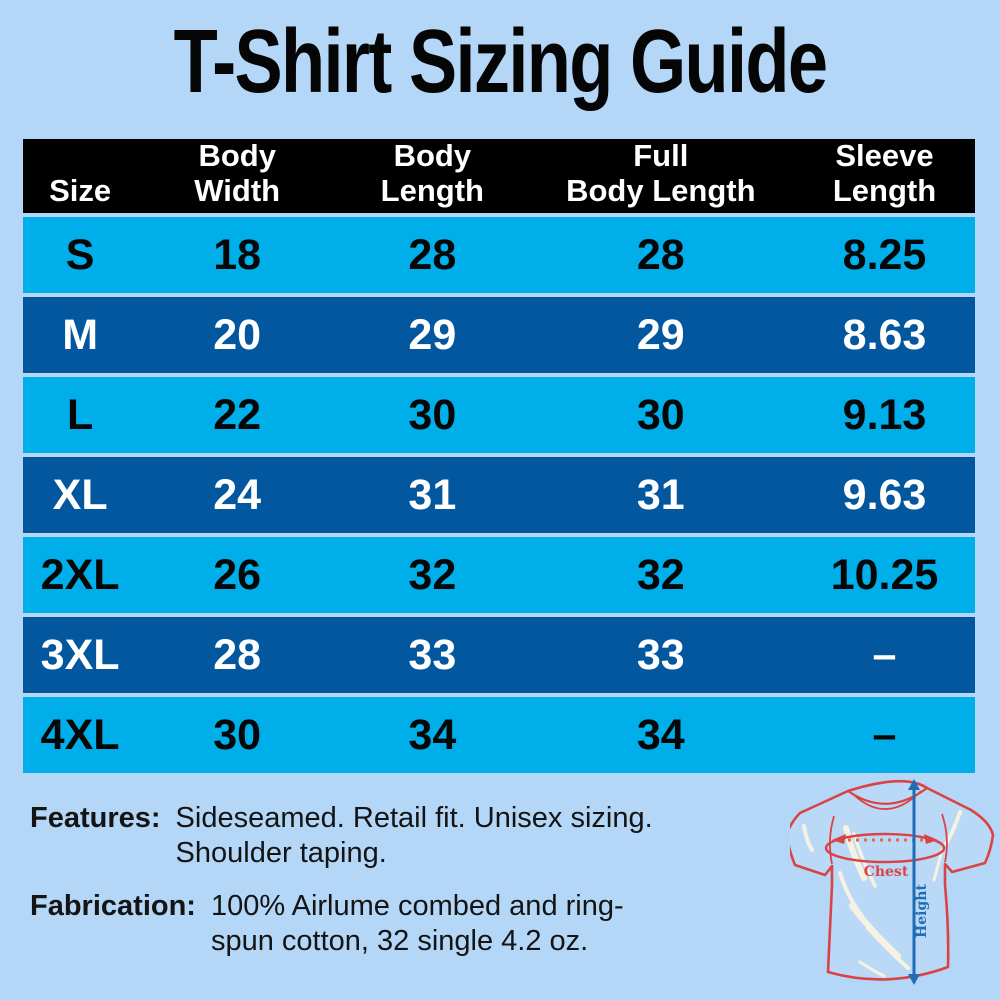 The image size is (1000, 1000). I want to click on chest-measure-ellipse, so click(885, 848).